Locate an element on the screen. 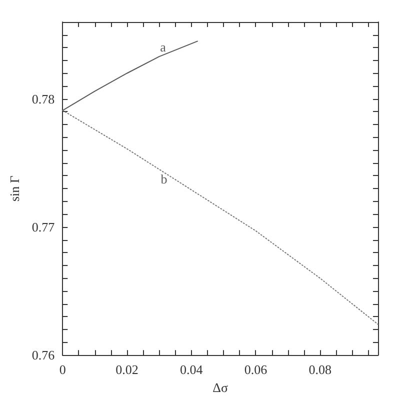  x-tick-label: 0 is located at coordinates (62, 370).